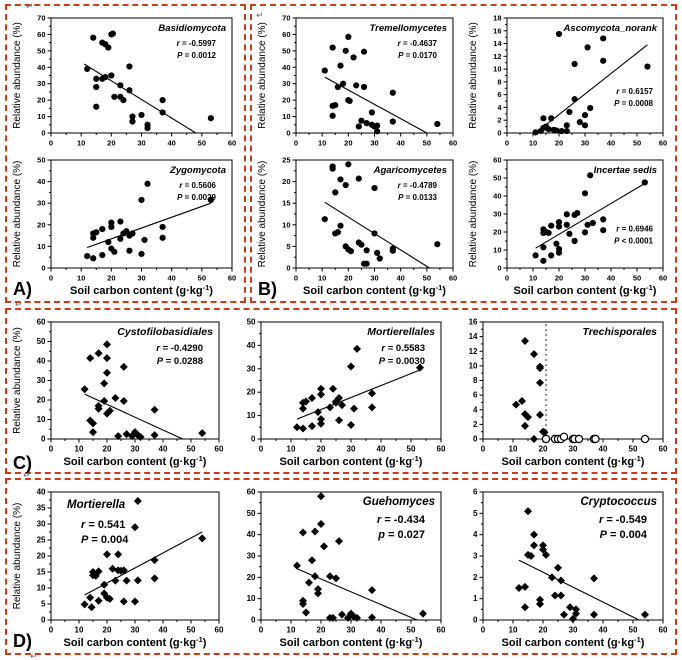 This screenshot has height=660, width=682. Describe the element at coordinates (267, 289) in the screenshot. I see `panel-label-b: B)` at that location.